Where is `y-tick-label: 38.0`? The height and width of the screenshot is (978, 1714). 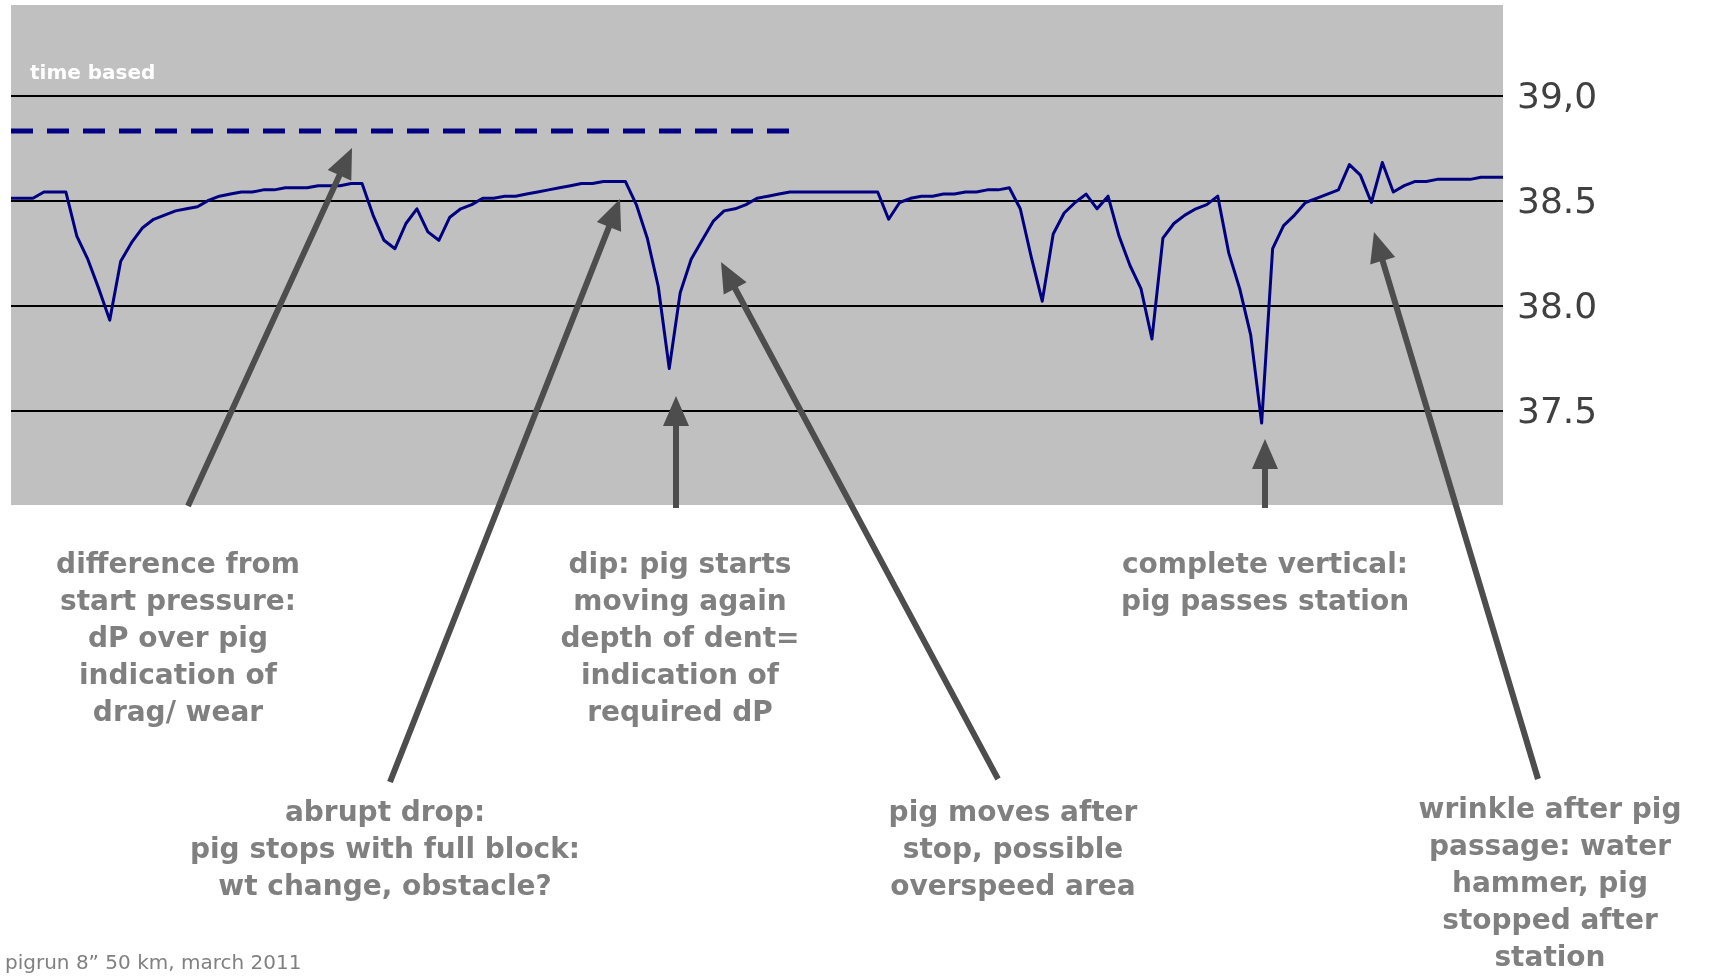 y-tick-label: 38.0 is located at coordinates (1557, 305).